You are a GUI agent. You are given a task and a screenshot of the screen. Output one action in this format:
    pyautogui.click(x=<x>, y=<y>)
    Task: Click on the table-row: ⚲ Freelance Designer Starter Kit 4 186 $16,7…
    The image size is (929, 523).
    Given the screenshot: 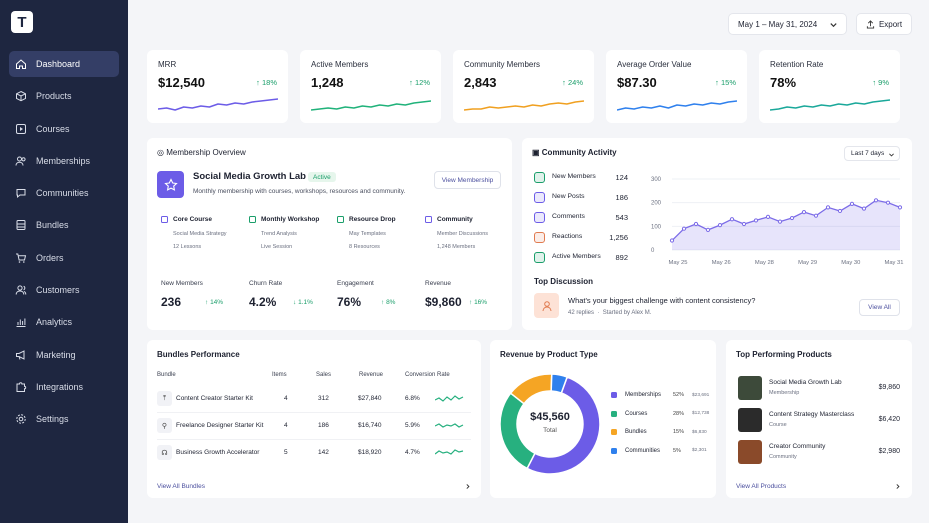 What is the action you would take?
    pyautogui.click(x=314, y=428)
    